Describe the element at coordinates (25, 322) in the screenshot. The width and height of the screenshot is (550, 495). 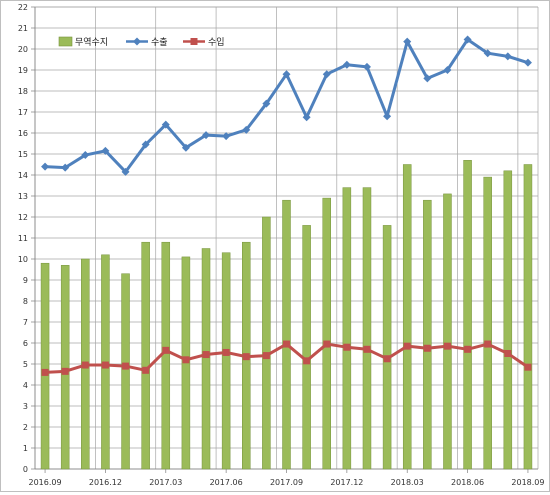
I see `y-tick-label: 7` at that location.